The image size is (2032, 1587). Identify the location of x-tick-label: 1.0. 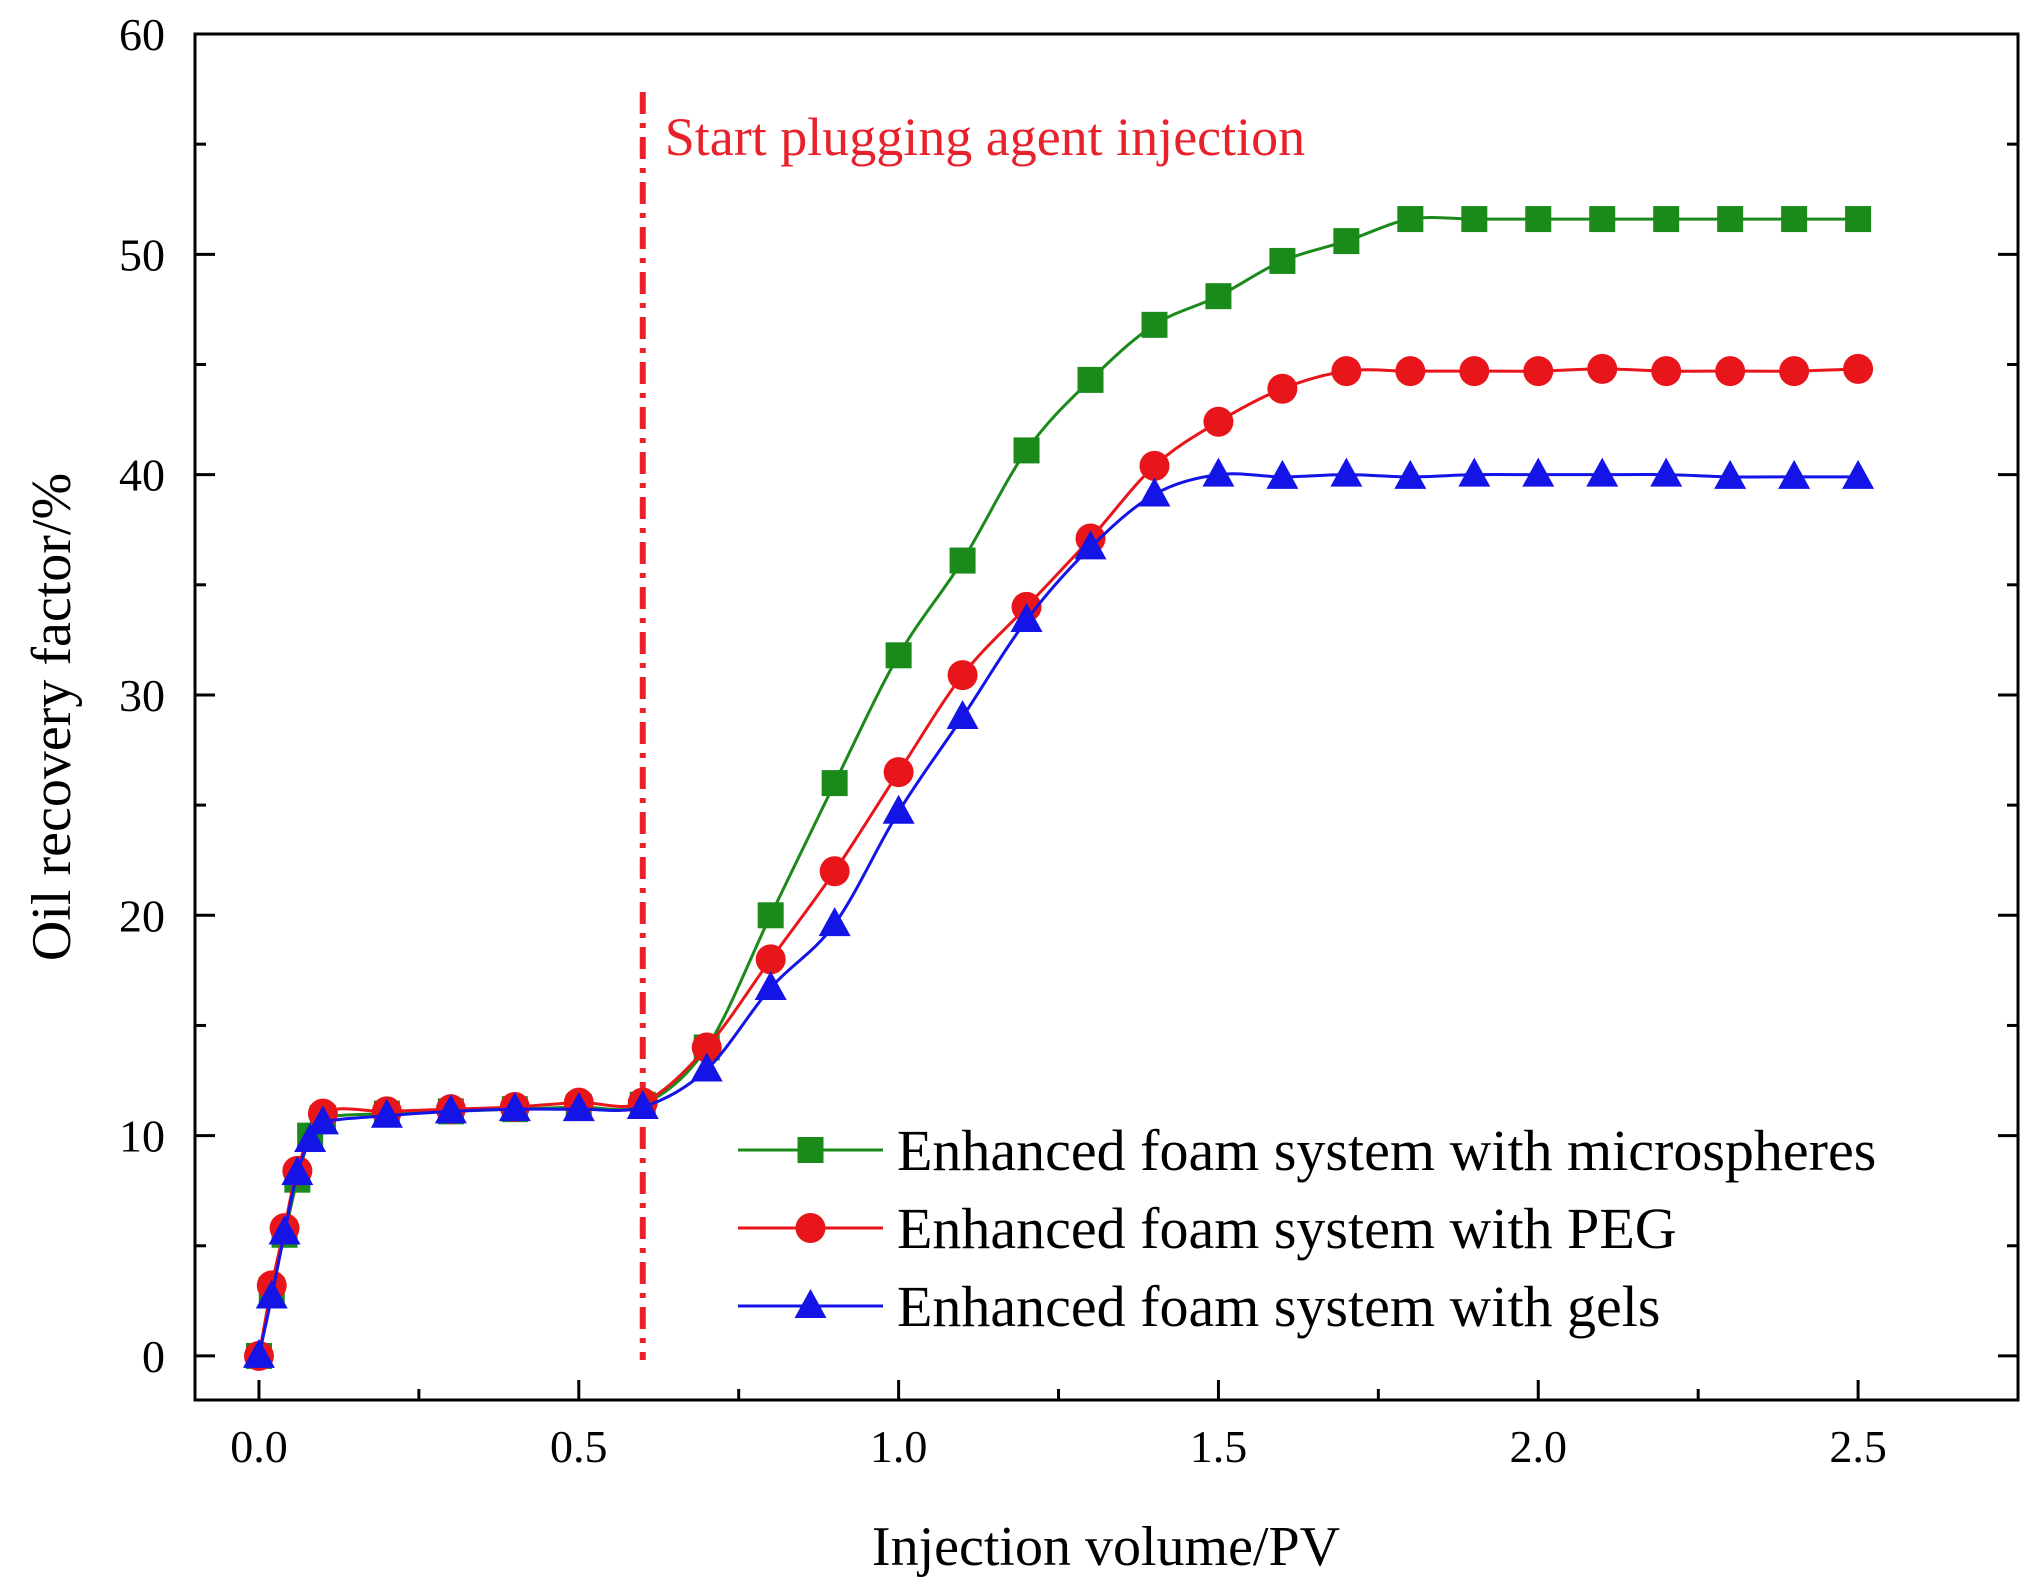
(899, 1446).